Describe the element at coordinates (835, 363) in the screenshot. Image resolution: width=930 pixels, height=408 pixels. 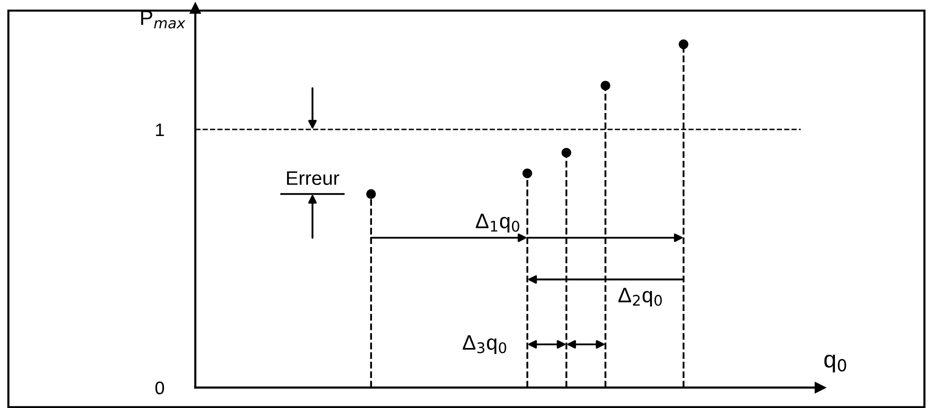
I see `x-axis-title: q$_{0}$` at that location.